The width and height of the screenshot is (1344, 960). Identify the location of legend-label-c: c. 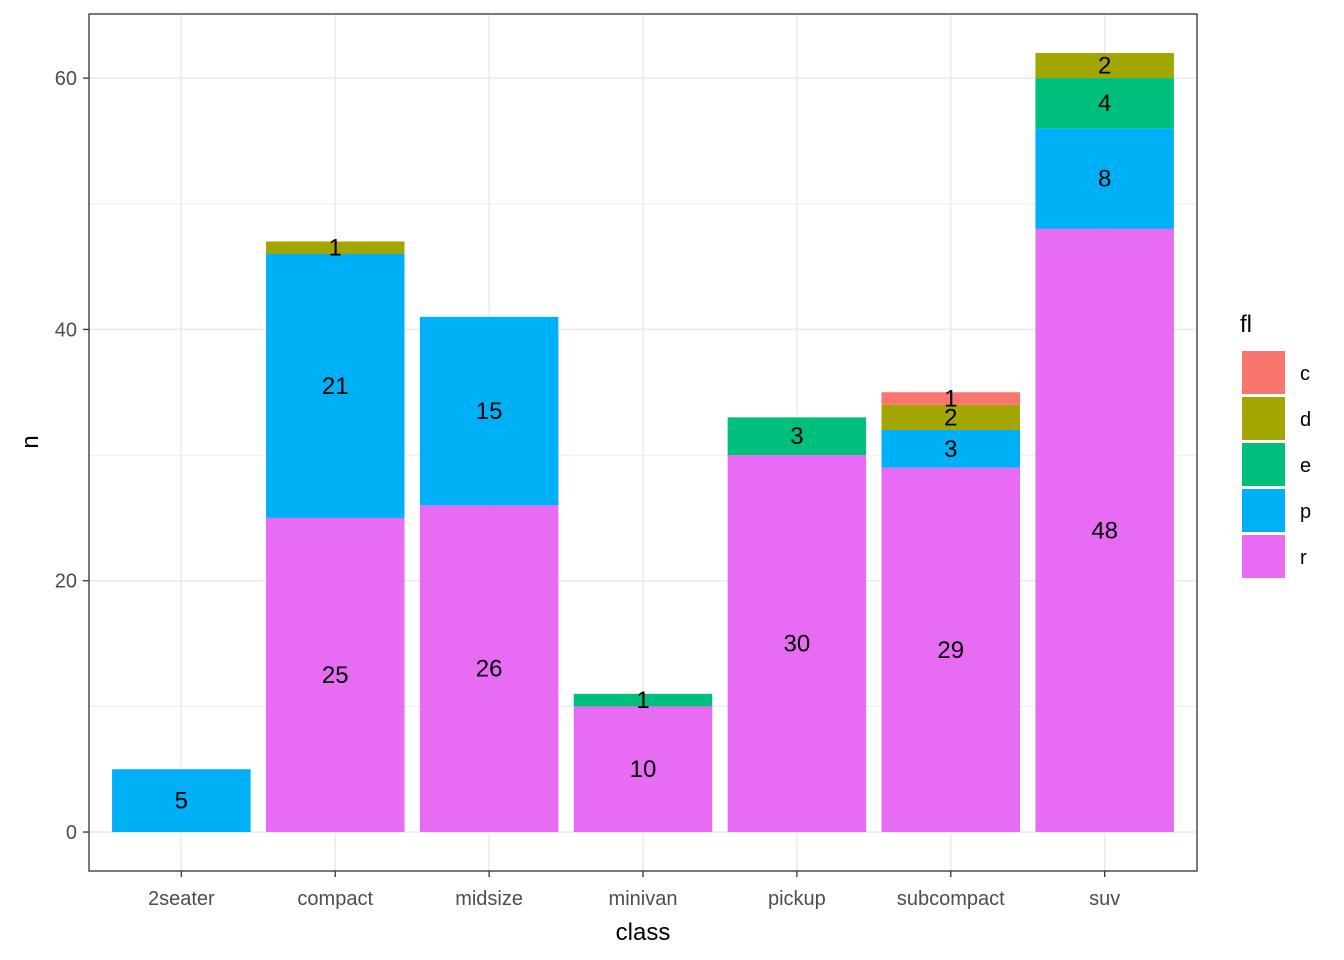
(1305, 374).